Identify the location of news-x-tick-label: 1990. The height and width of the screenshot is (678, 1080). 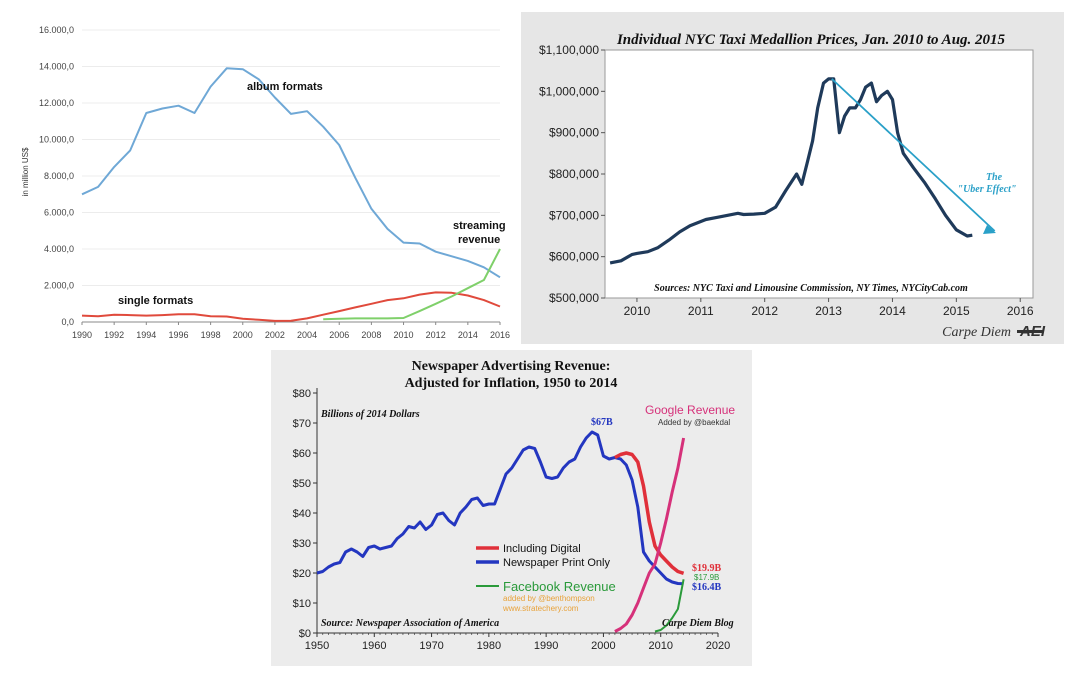
(546, 646).